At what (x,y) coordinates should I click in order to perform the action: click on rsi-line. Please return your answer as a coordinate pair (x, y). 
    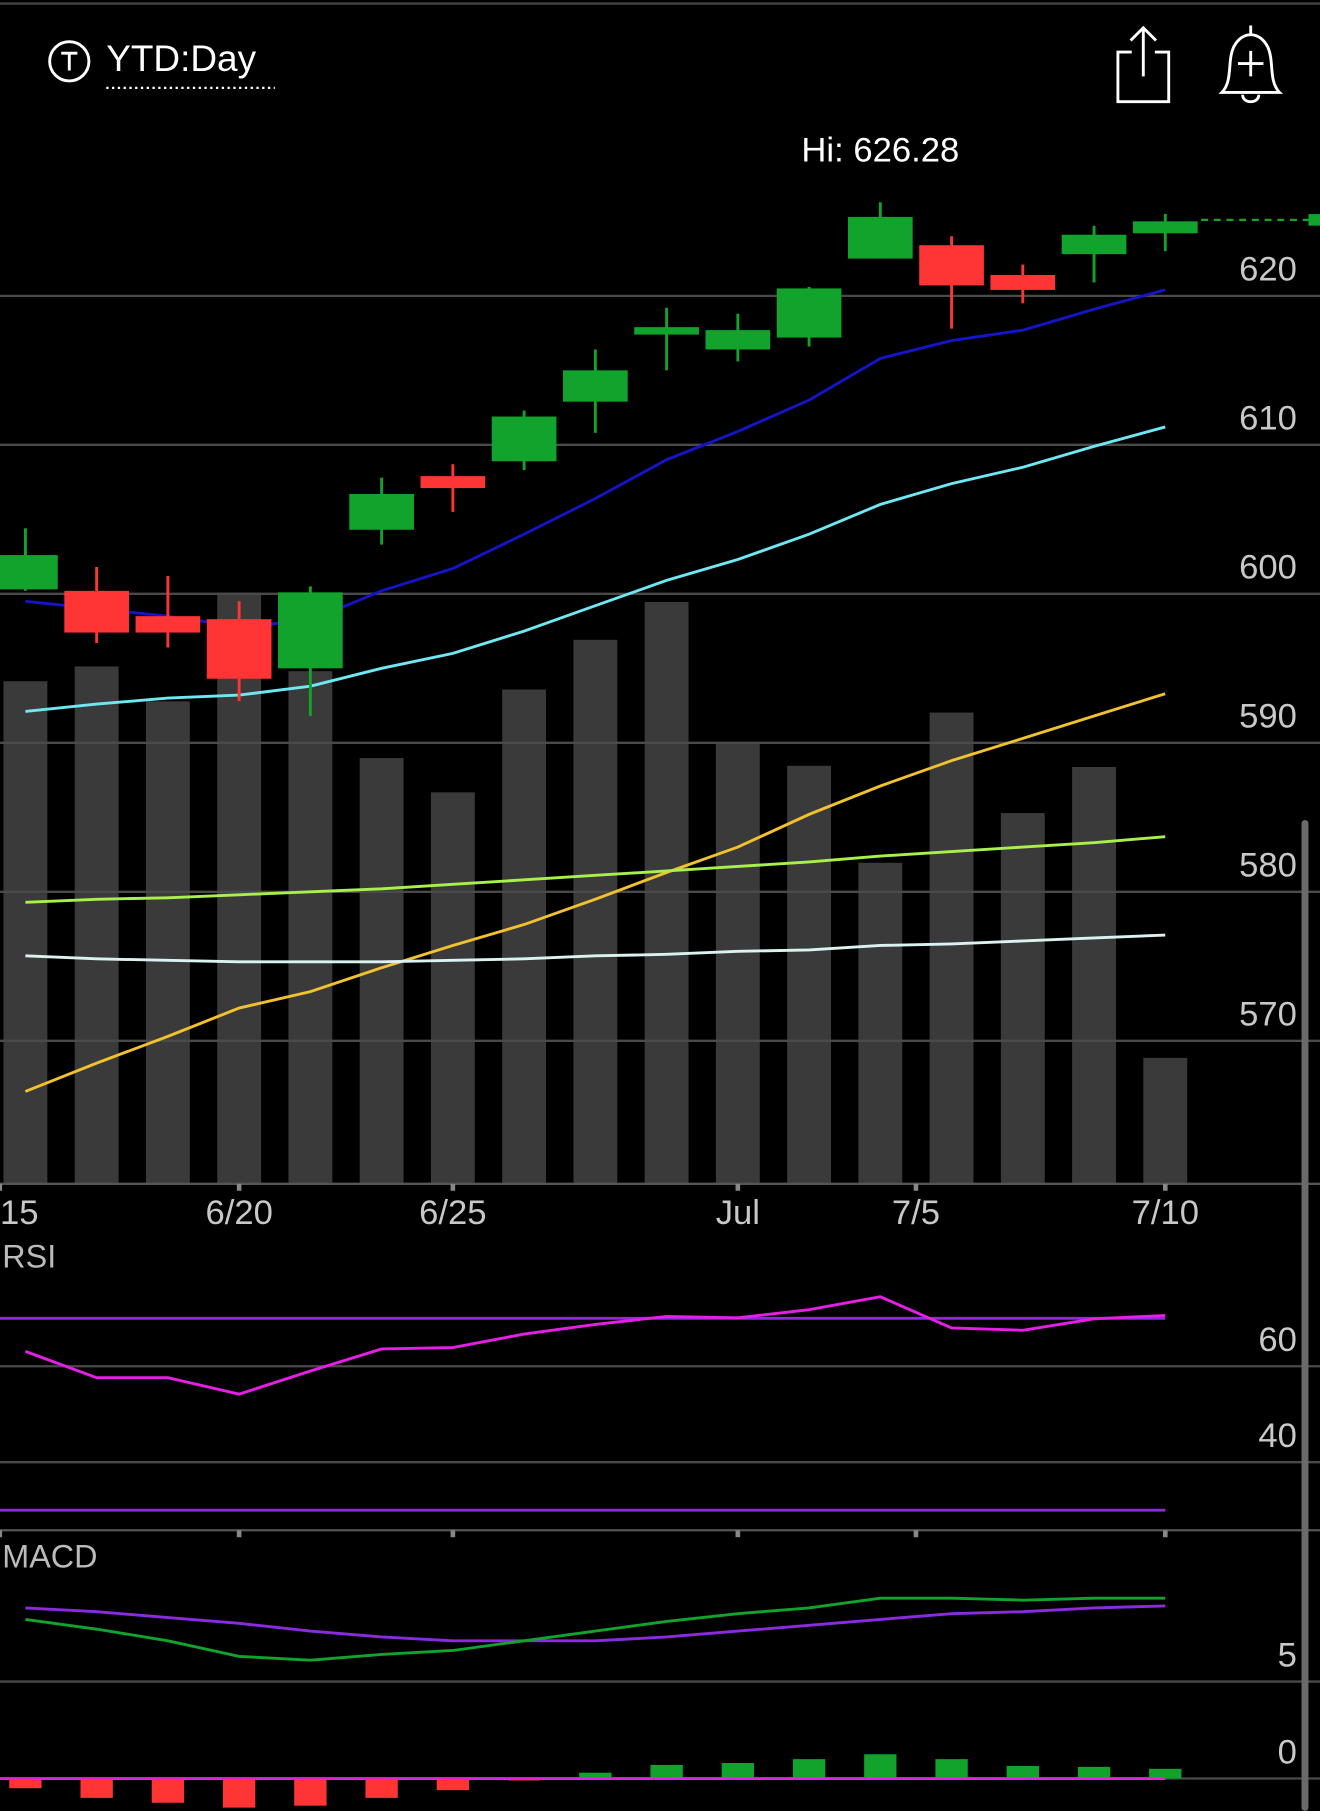
    Looking at the image, I should click on (595, 1345).